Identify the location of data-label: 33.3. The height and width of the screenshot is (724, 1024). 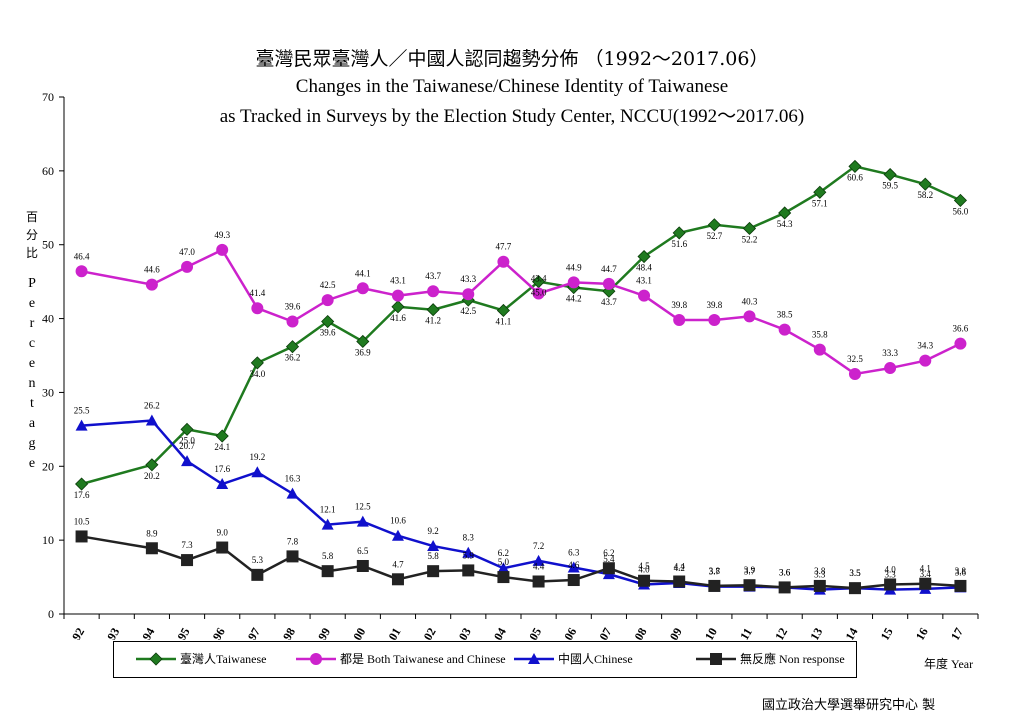
(890, 353).